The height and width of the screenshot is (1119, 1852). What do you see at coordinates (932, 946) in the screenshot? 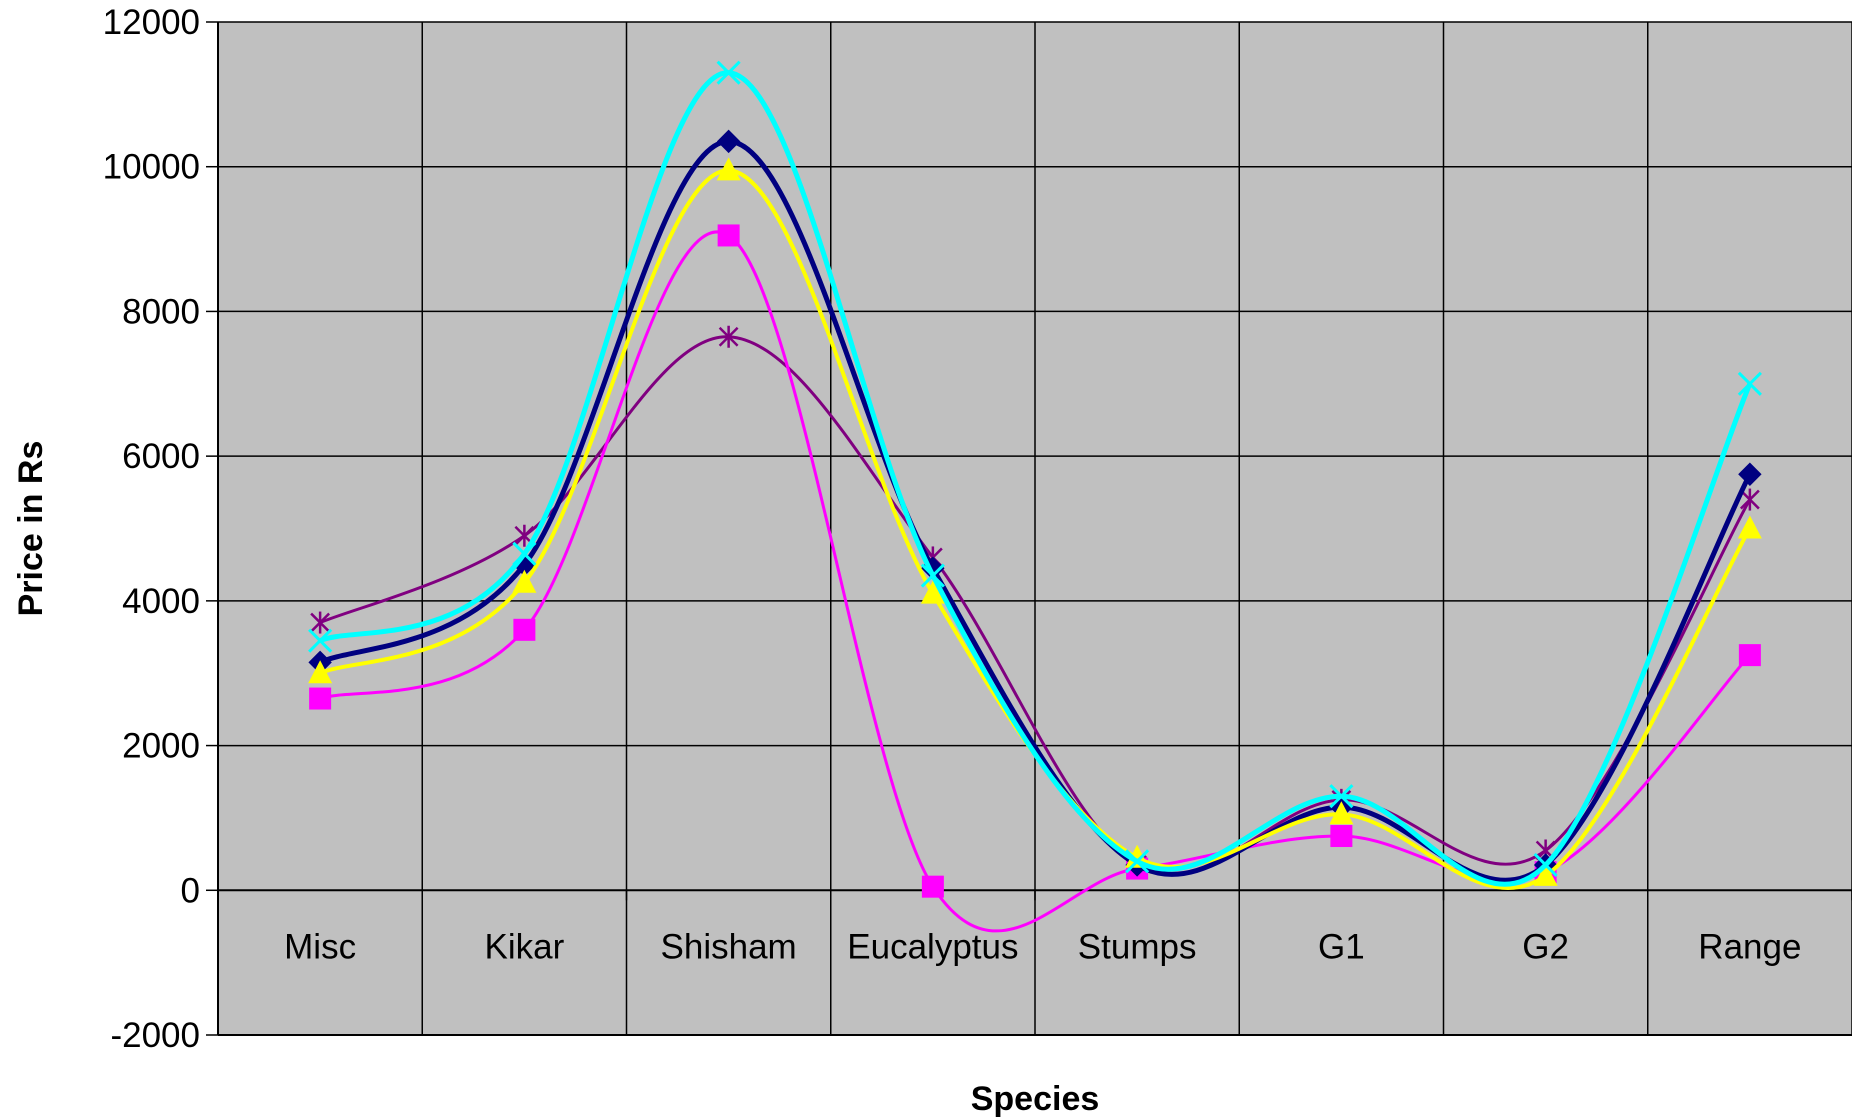
I see `x-tick-label: Eucalyptus` at bounding box center [932, 946].